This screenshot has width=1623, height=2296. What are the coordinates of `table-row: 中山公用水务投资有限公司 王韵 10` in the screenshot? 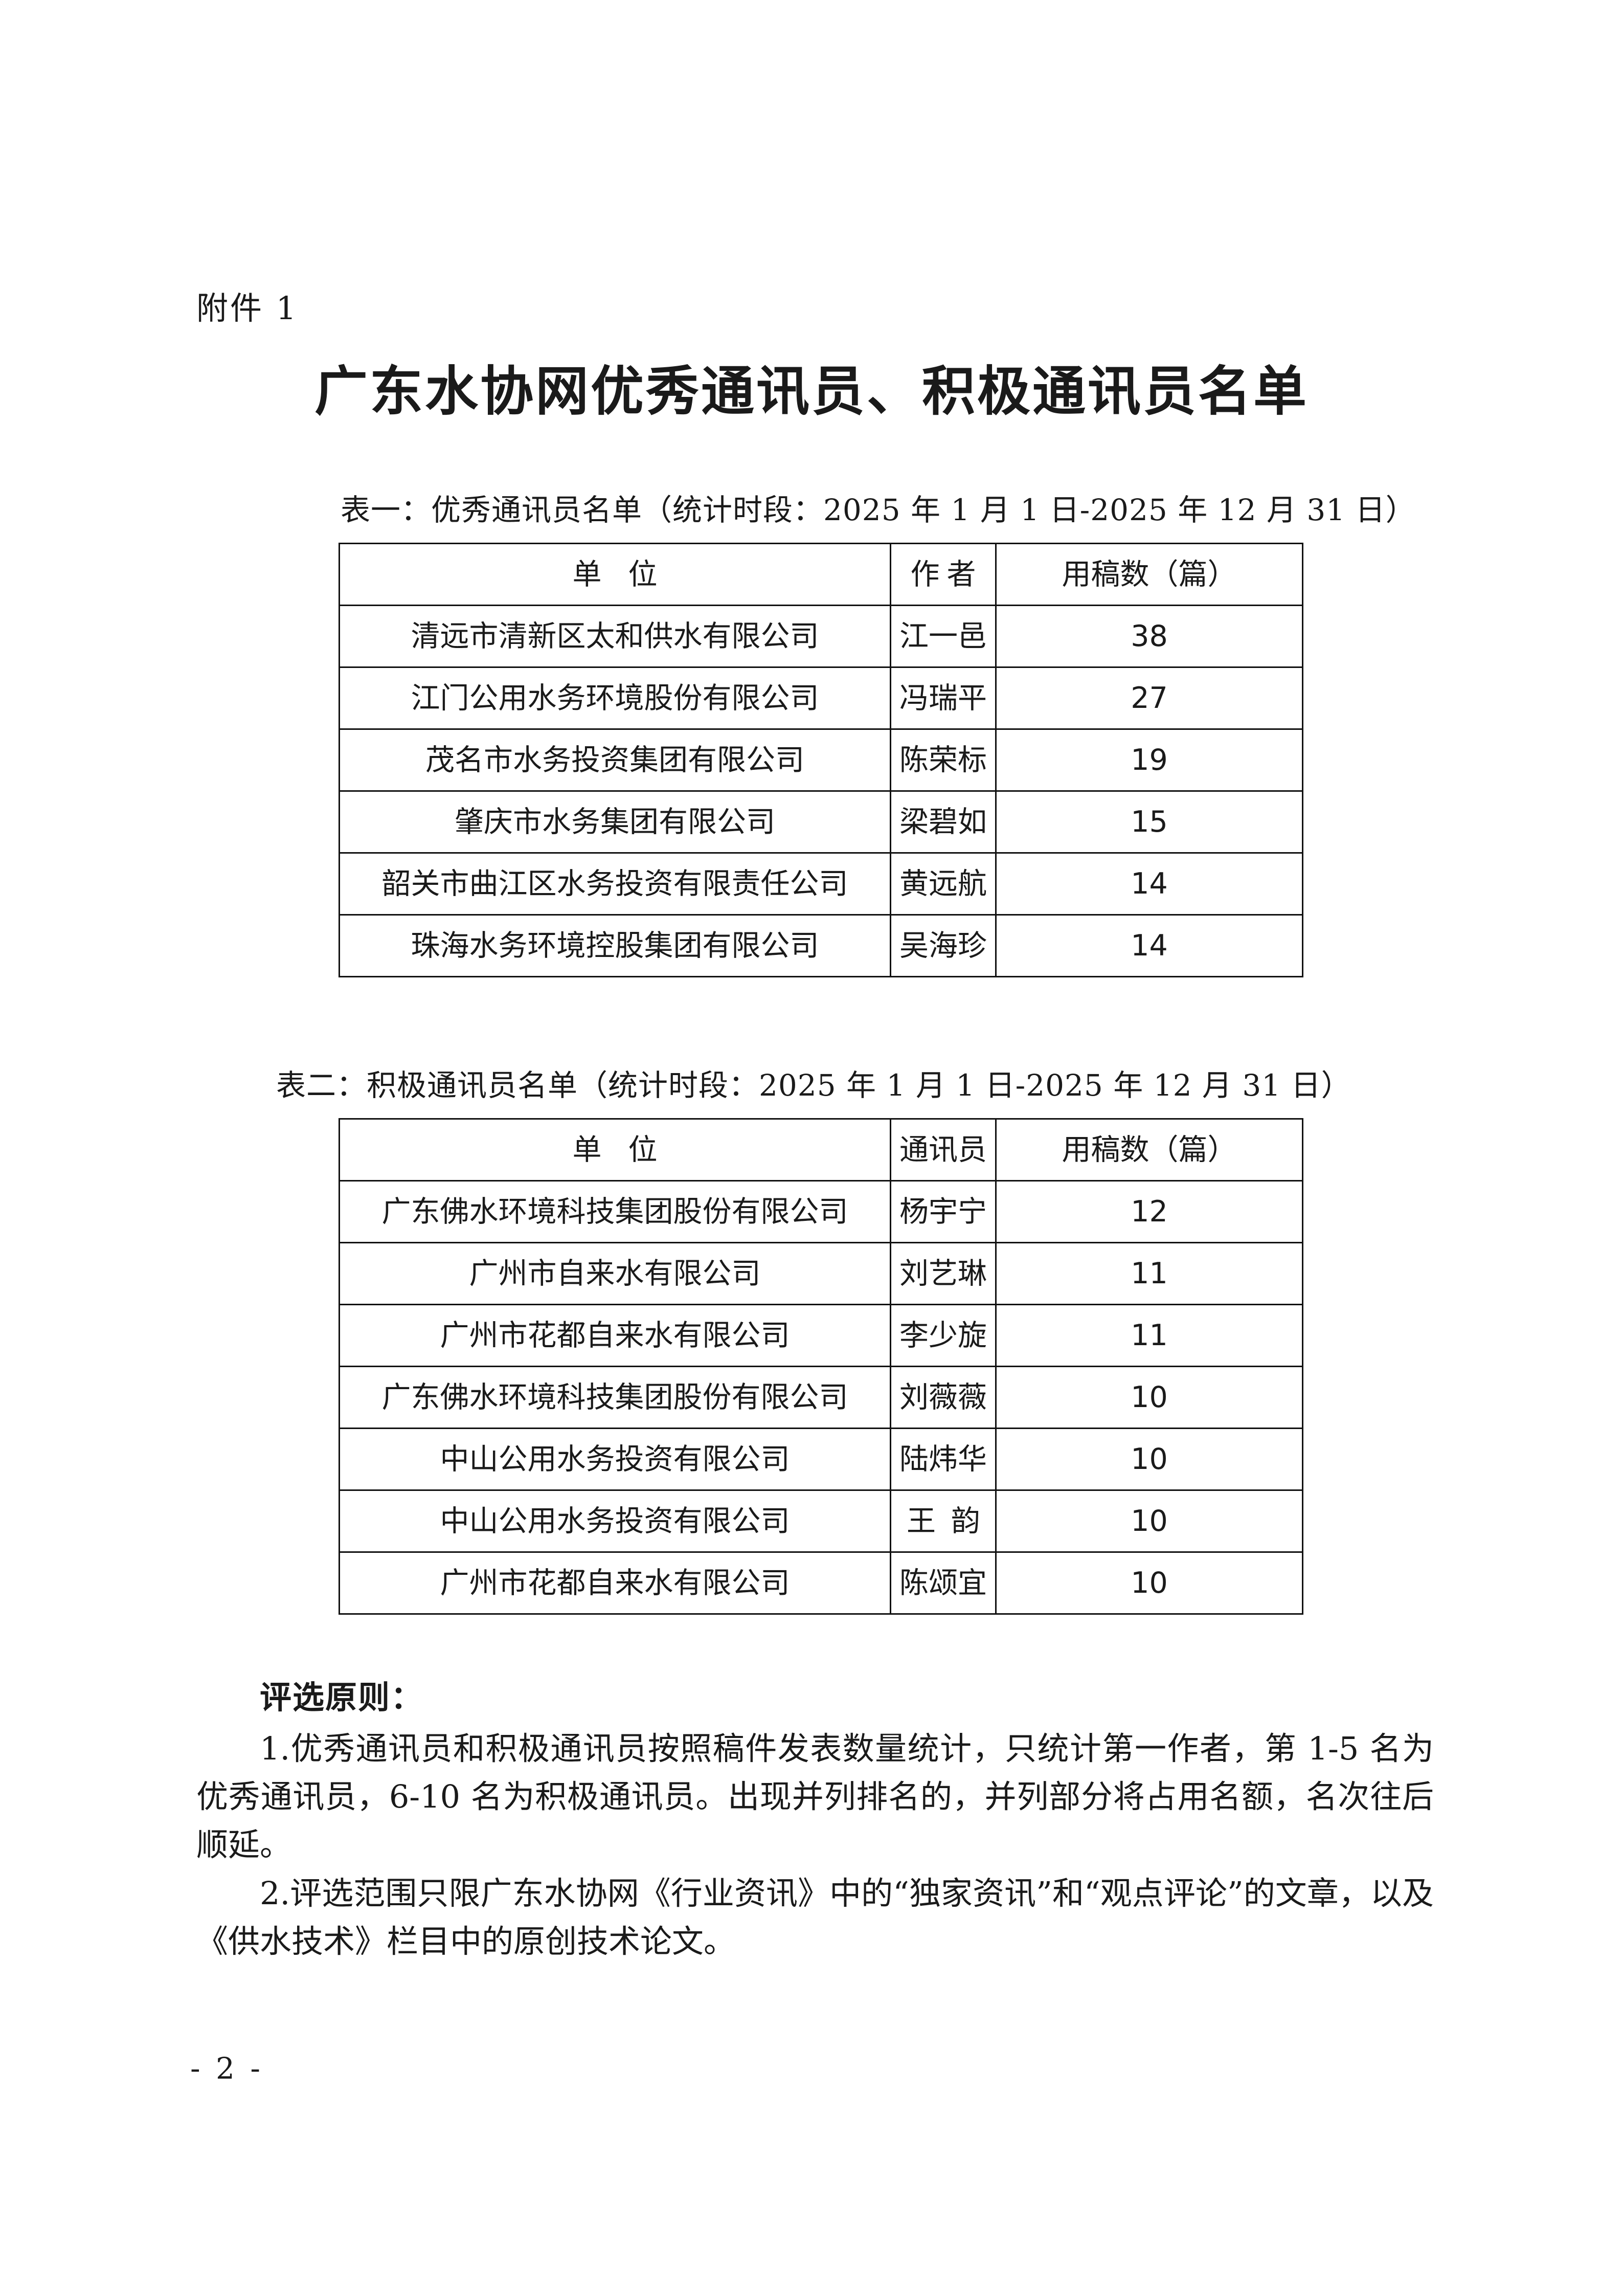 It's located at (821, 1521).